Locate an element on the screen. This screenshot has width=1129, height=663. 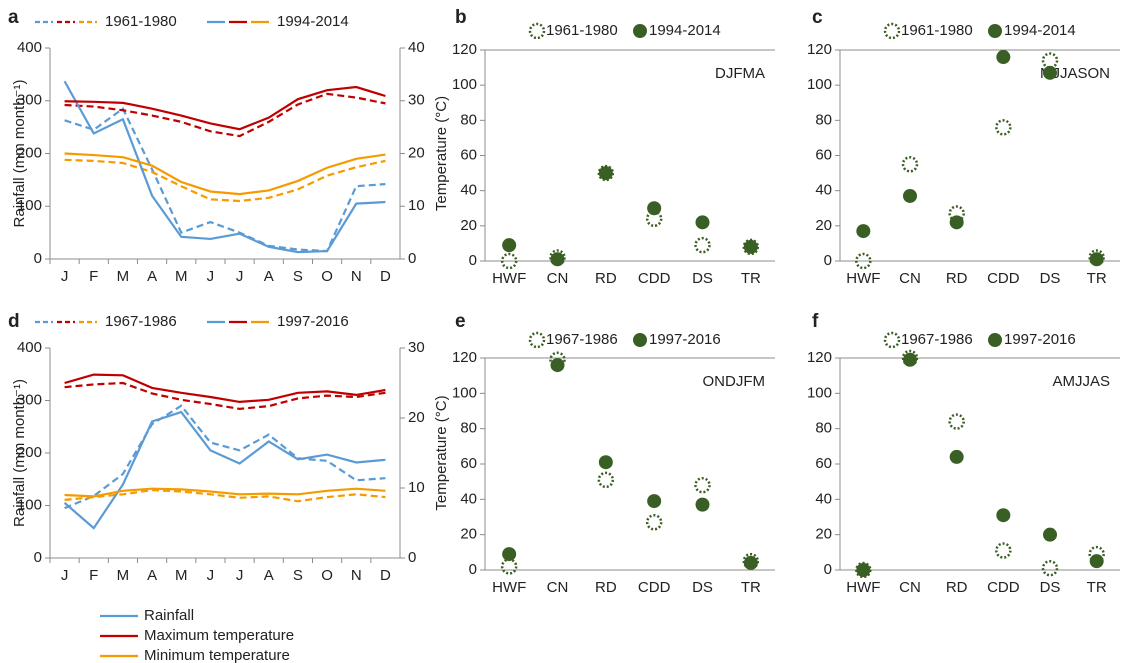
y-tick-label: 400 is located at coordinates (29, 347).